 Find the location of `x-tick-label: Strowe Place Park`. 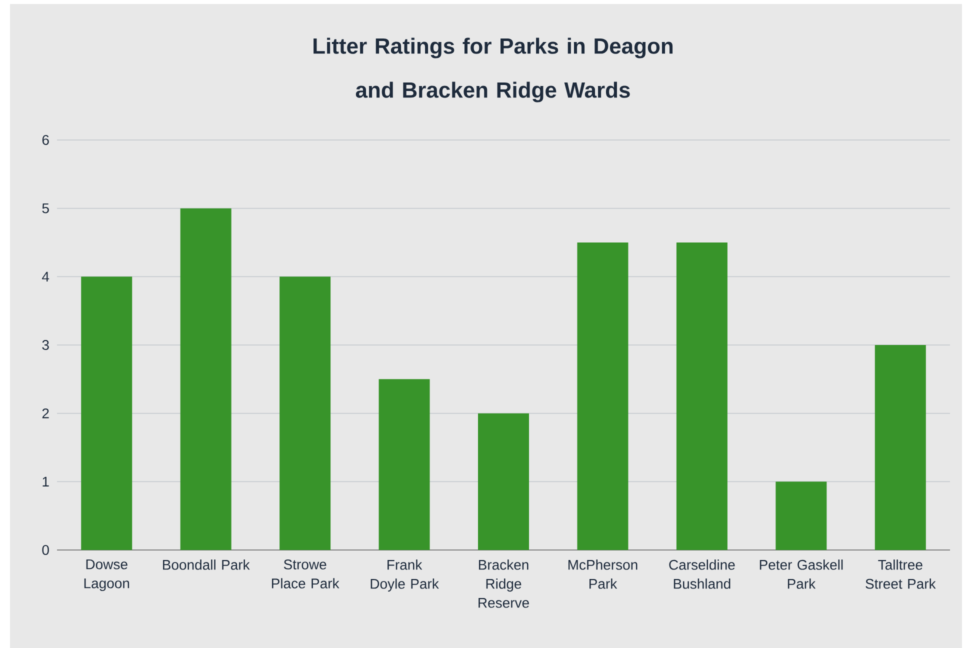

x-tick-label: Strowe Place Park is located at coordinates (306, 574).